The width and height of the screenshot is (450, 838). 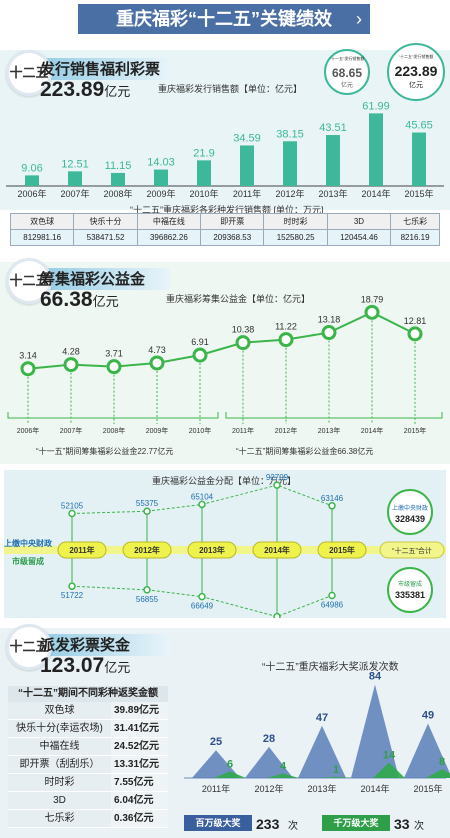 I want to click on million-prize-value: 25, so click(x=216, y=742).